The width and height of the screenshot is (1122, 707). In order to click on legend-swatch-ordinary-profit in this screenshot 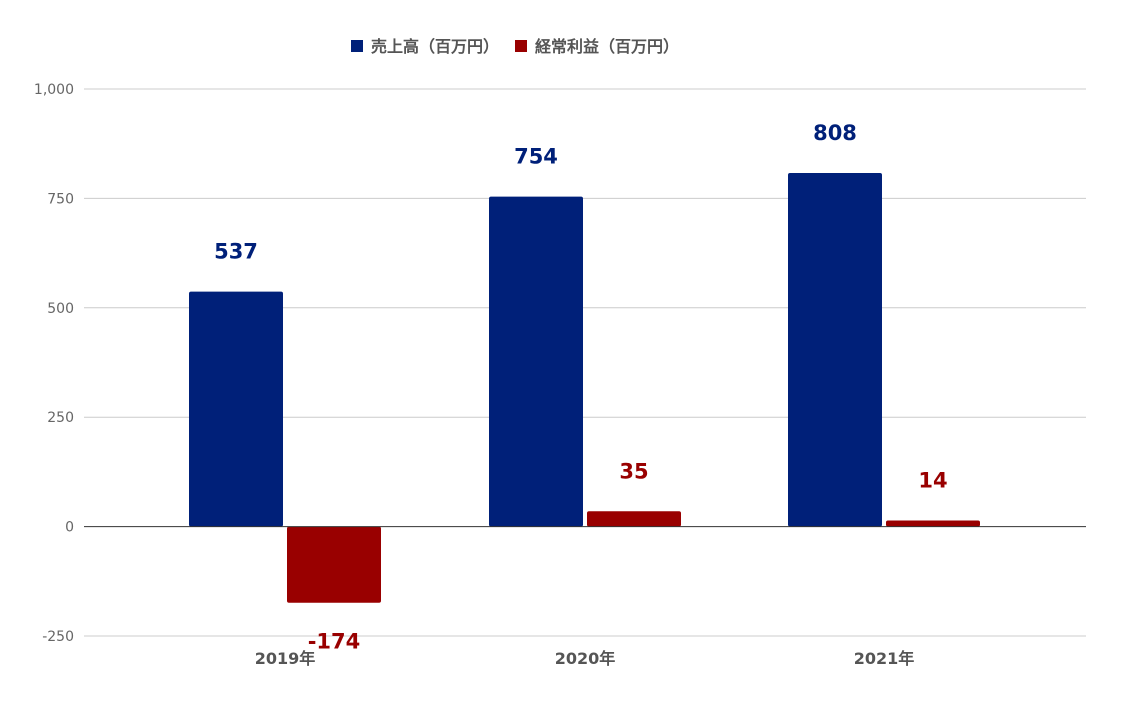, I will do `click(521, 46)`.